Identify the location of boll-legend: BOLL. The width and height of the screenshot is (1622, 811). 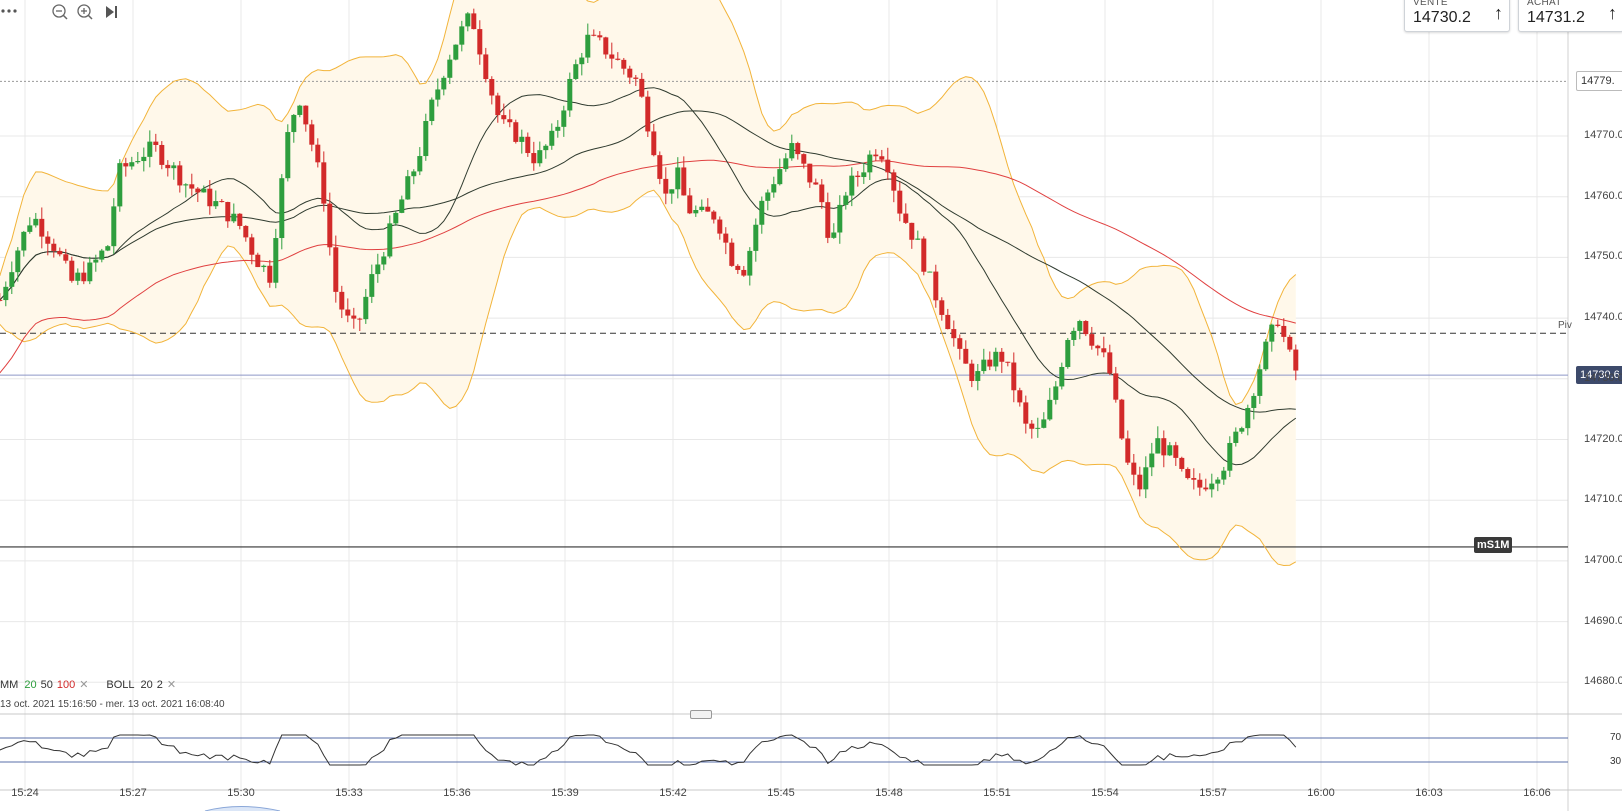
(120, 685).